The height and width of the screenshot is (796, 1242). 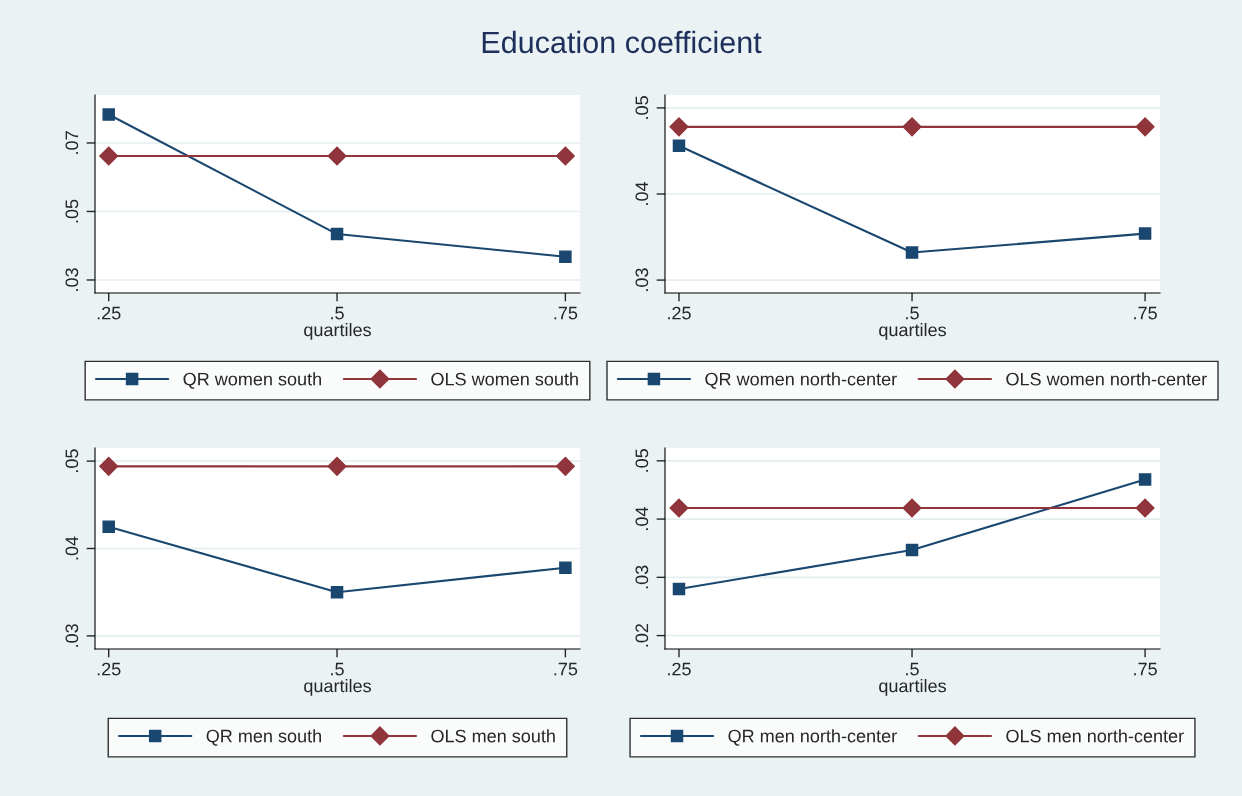 I want to click on legend-label: OLS men south, so click(x=493, y=736).